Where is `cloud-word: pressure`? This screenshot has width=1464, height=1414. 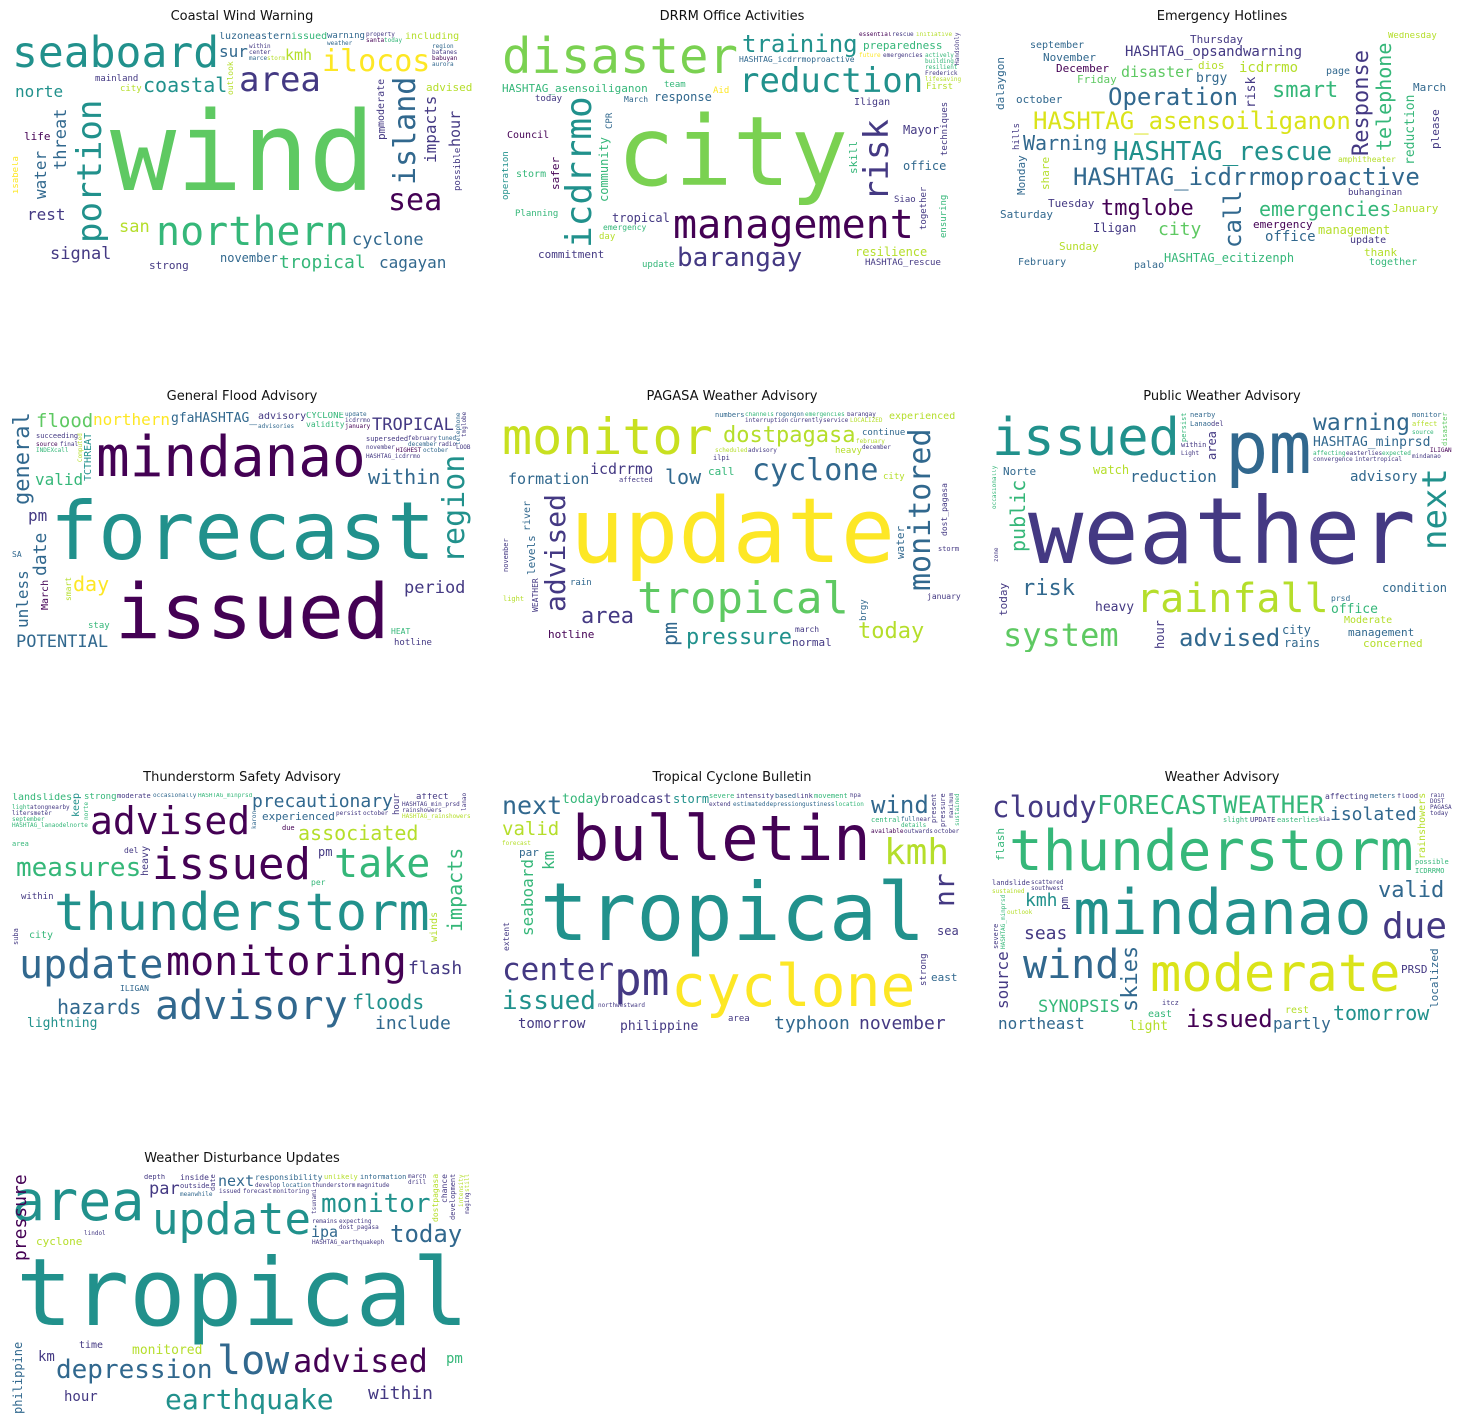 cloud-word: pressure is located at coordinates (739, 637).